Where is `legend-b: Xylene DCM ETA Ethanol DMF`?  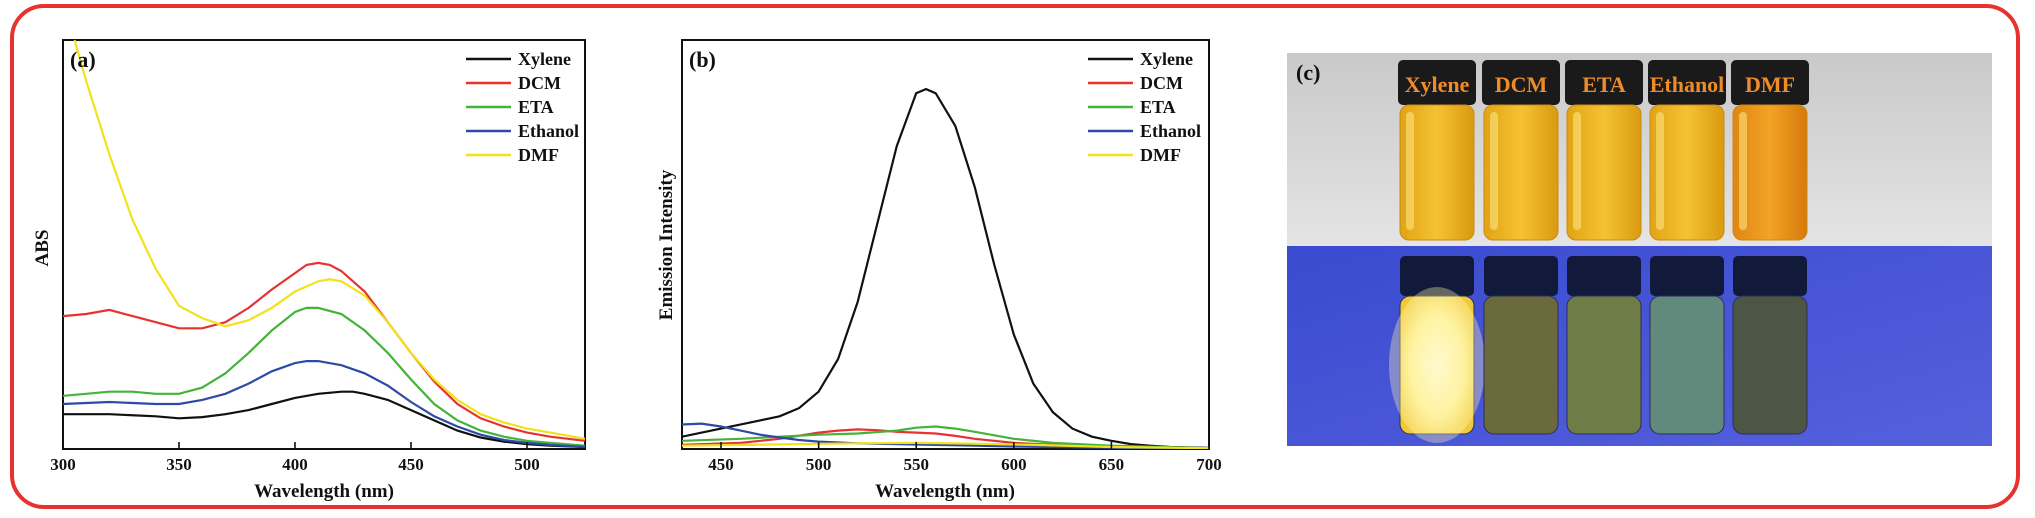
legend-b: Xylene DCM ETA Ethanol DMF is located at coordinates (1144, 107).